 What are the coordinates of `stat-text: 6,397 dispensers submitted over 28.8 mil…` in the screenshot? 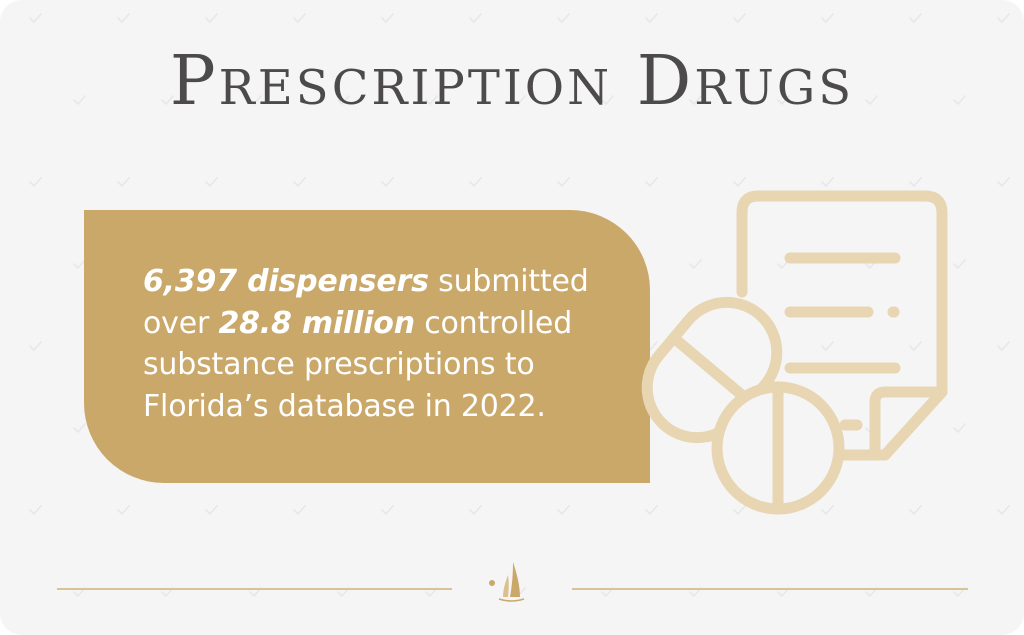 It's located at (388, 344).